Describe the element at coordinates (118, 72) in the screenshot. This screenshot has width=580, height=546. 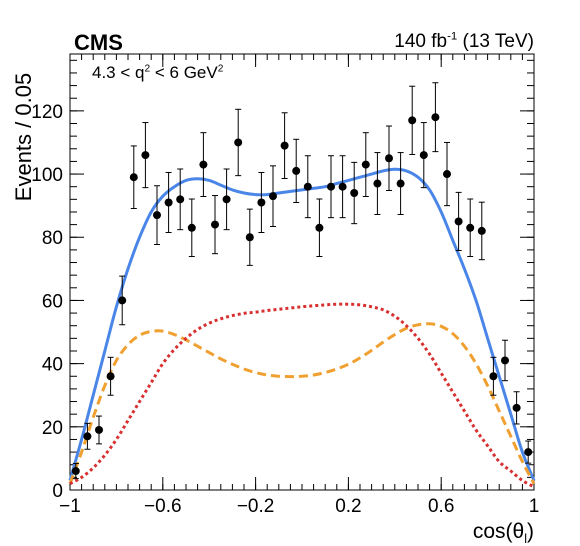
I see `q2-low: 4.3 < q` at that location.